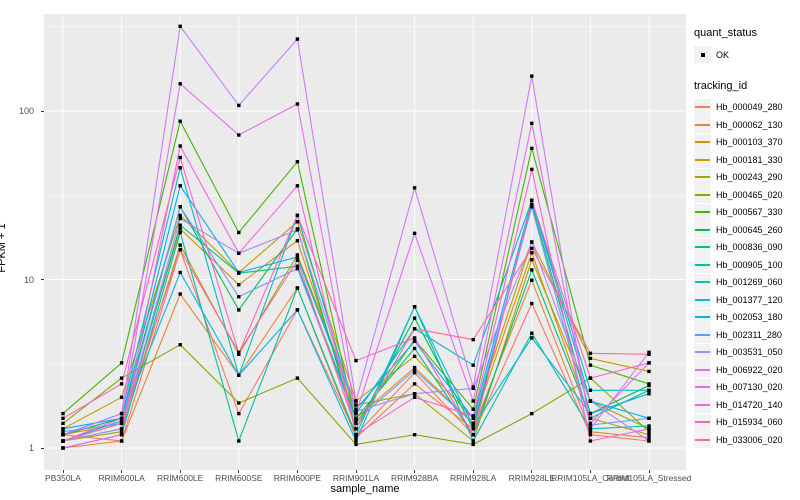 The height and width of the screenshot is (500, 800). What do you see at coordinates (473, 478) in the screenshot?
I see `x-tick-label: RRIM928LA` at bounding box center [473, 478].